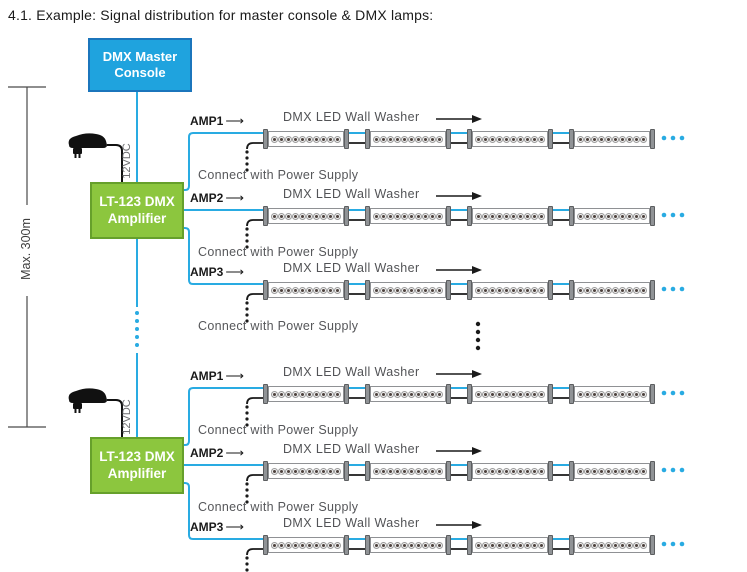 Image resolution: width=747 pixels, height=572 pixels. Describe the element at coordinates (459, 394) in the screenshot. I see `led-wall-washer-strip` at that location.